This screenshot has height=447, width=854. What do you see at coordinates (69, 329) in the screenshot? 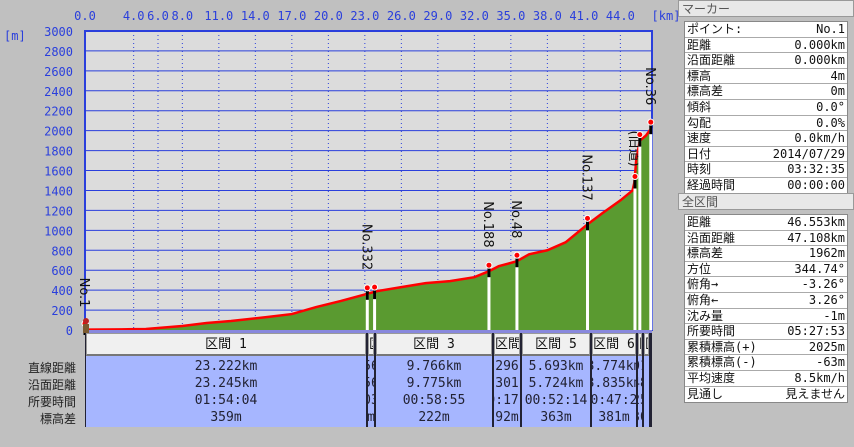
I see `y-tick-label: 0` at bounding box center [69, 329].